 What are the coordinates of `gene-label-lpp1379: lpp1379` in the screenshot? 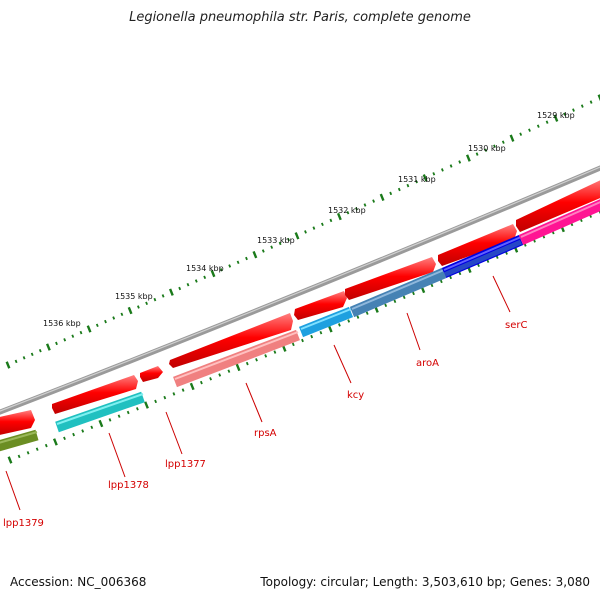 It's located at (23, 523).